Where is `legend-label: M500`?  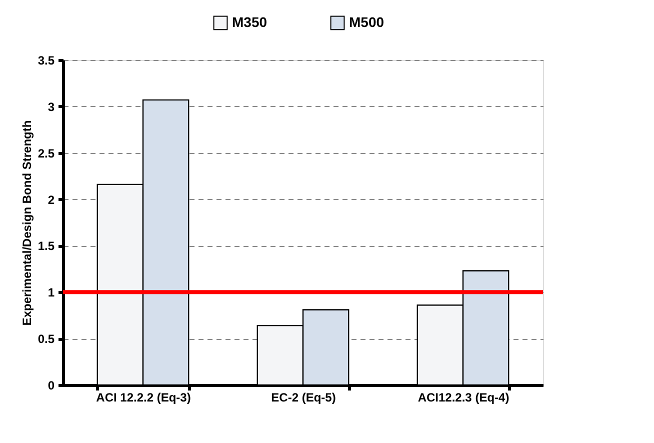 legend-label: M500 is located at coordinates (366, 22).